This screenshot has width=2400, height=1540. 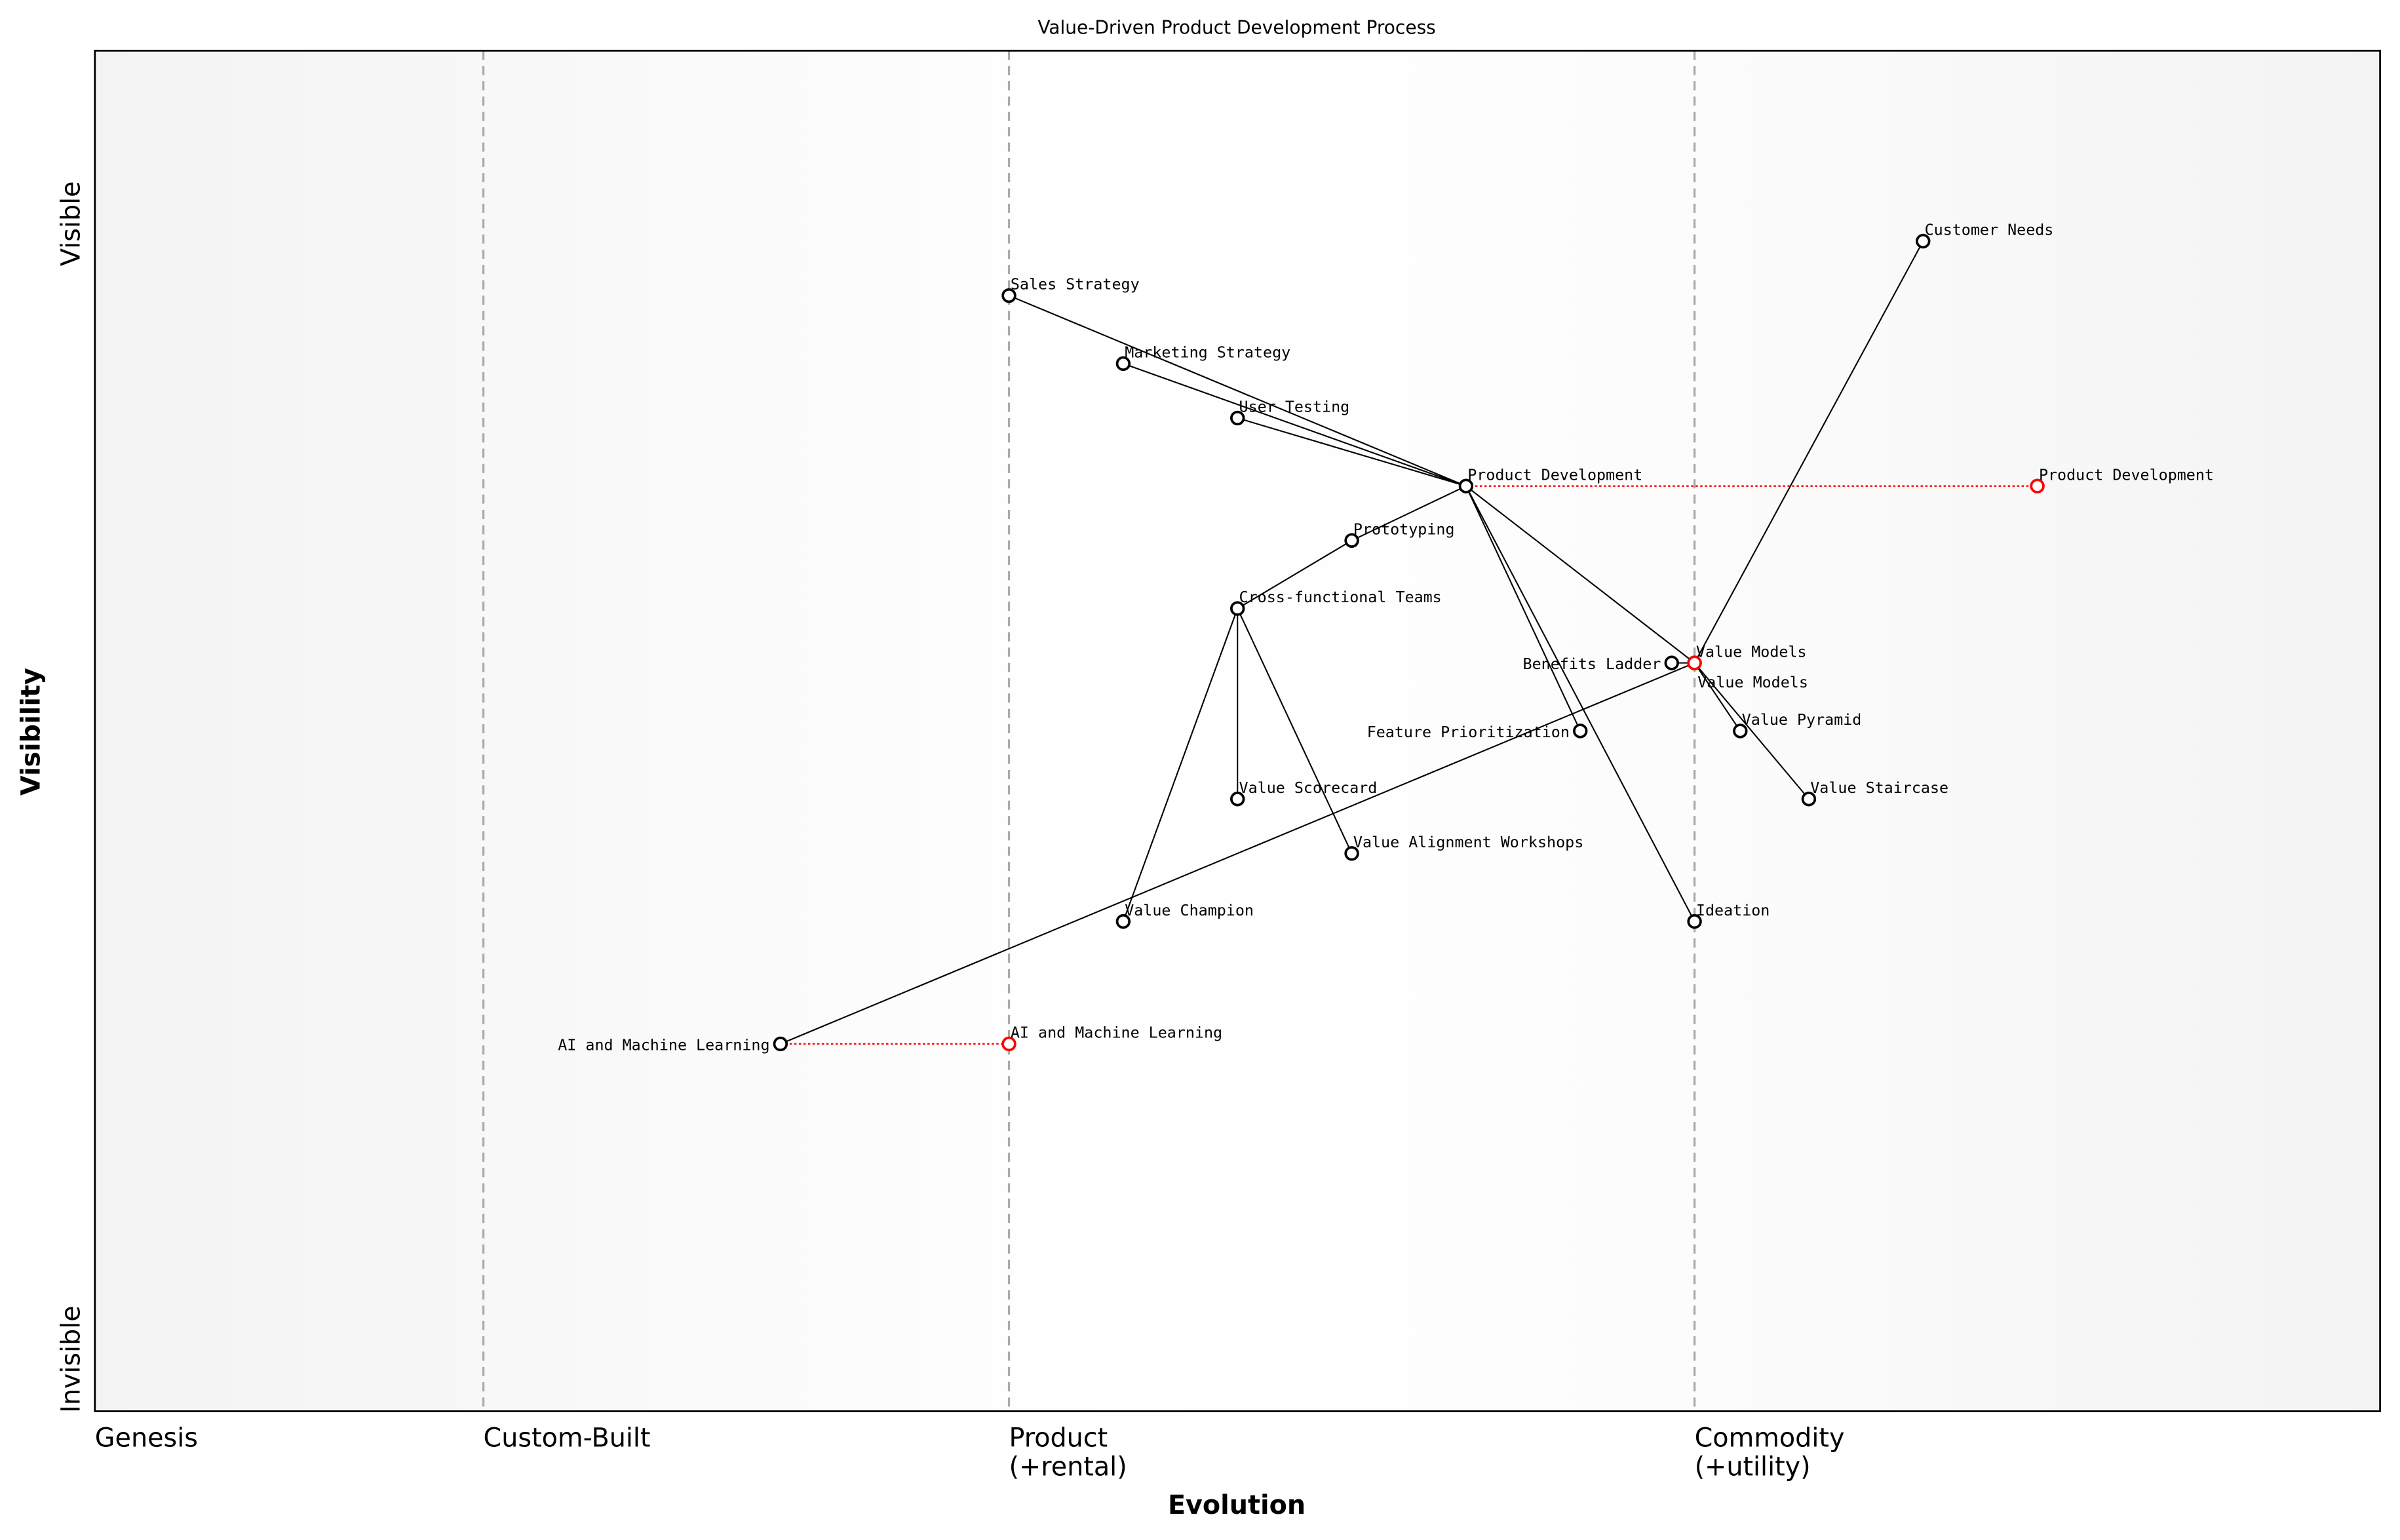 I want to click on component-label: Value Alignment Workshops, so click(x=1468, y=842).